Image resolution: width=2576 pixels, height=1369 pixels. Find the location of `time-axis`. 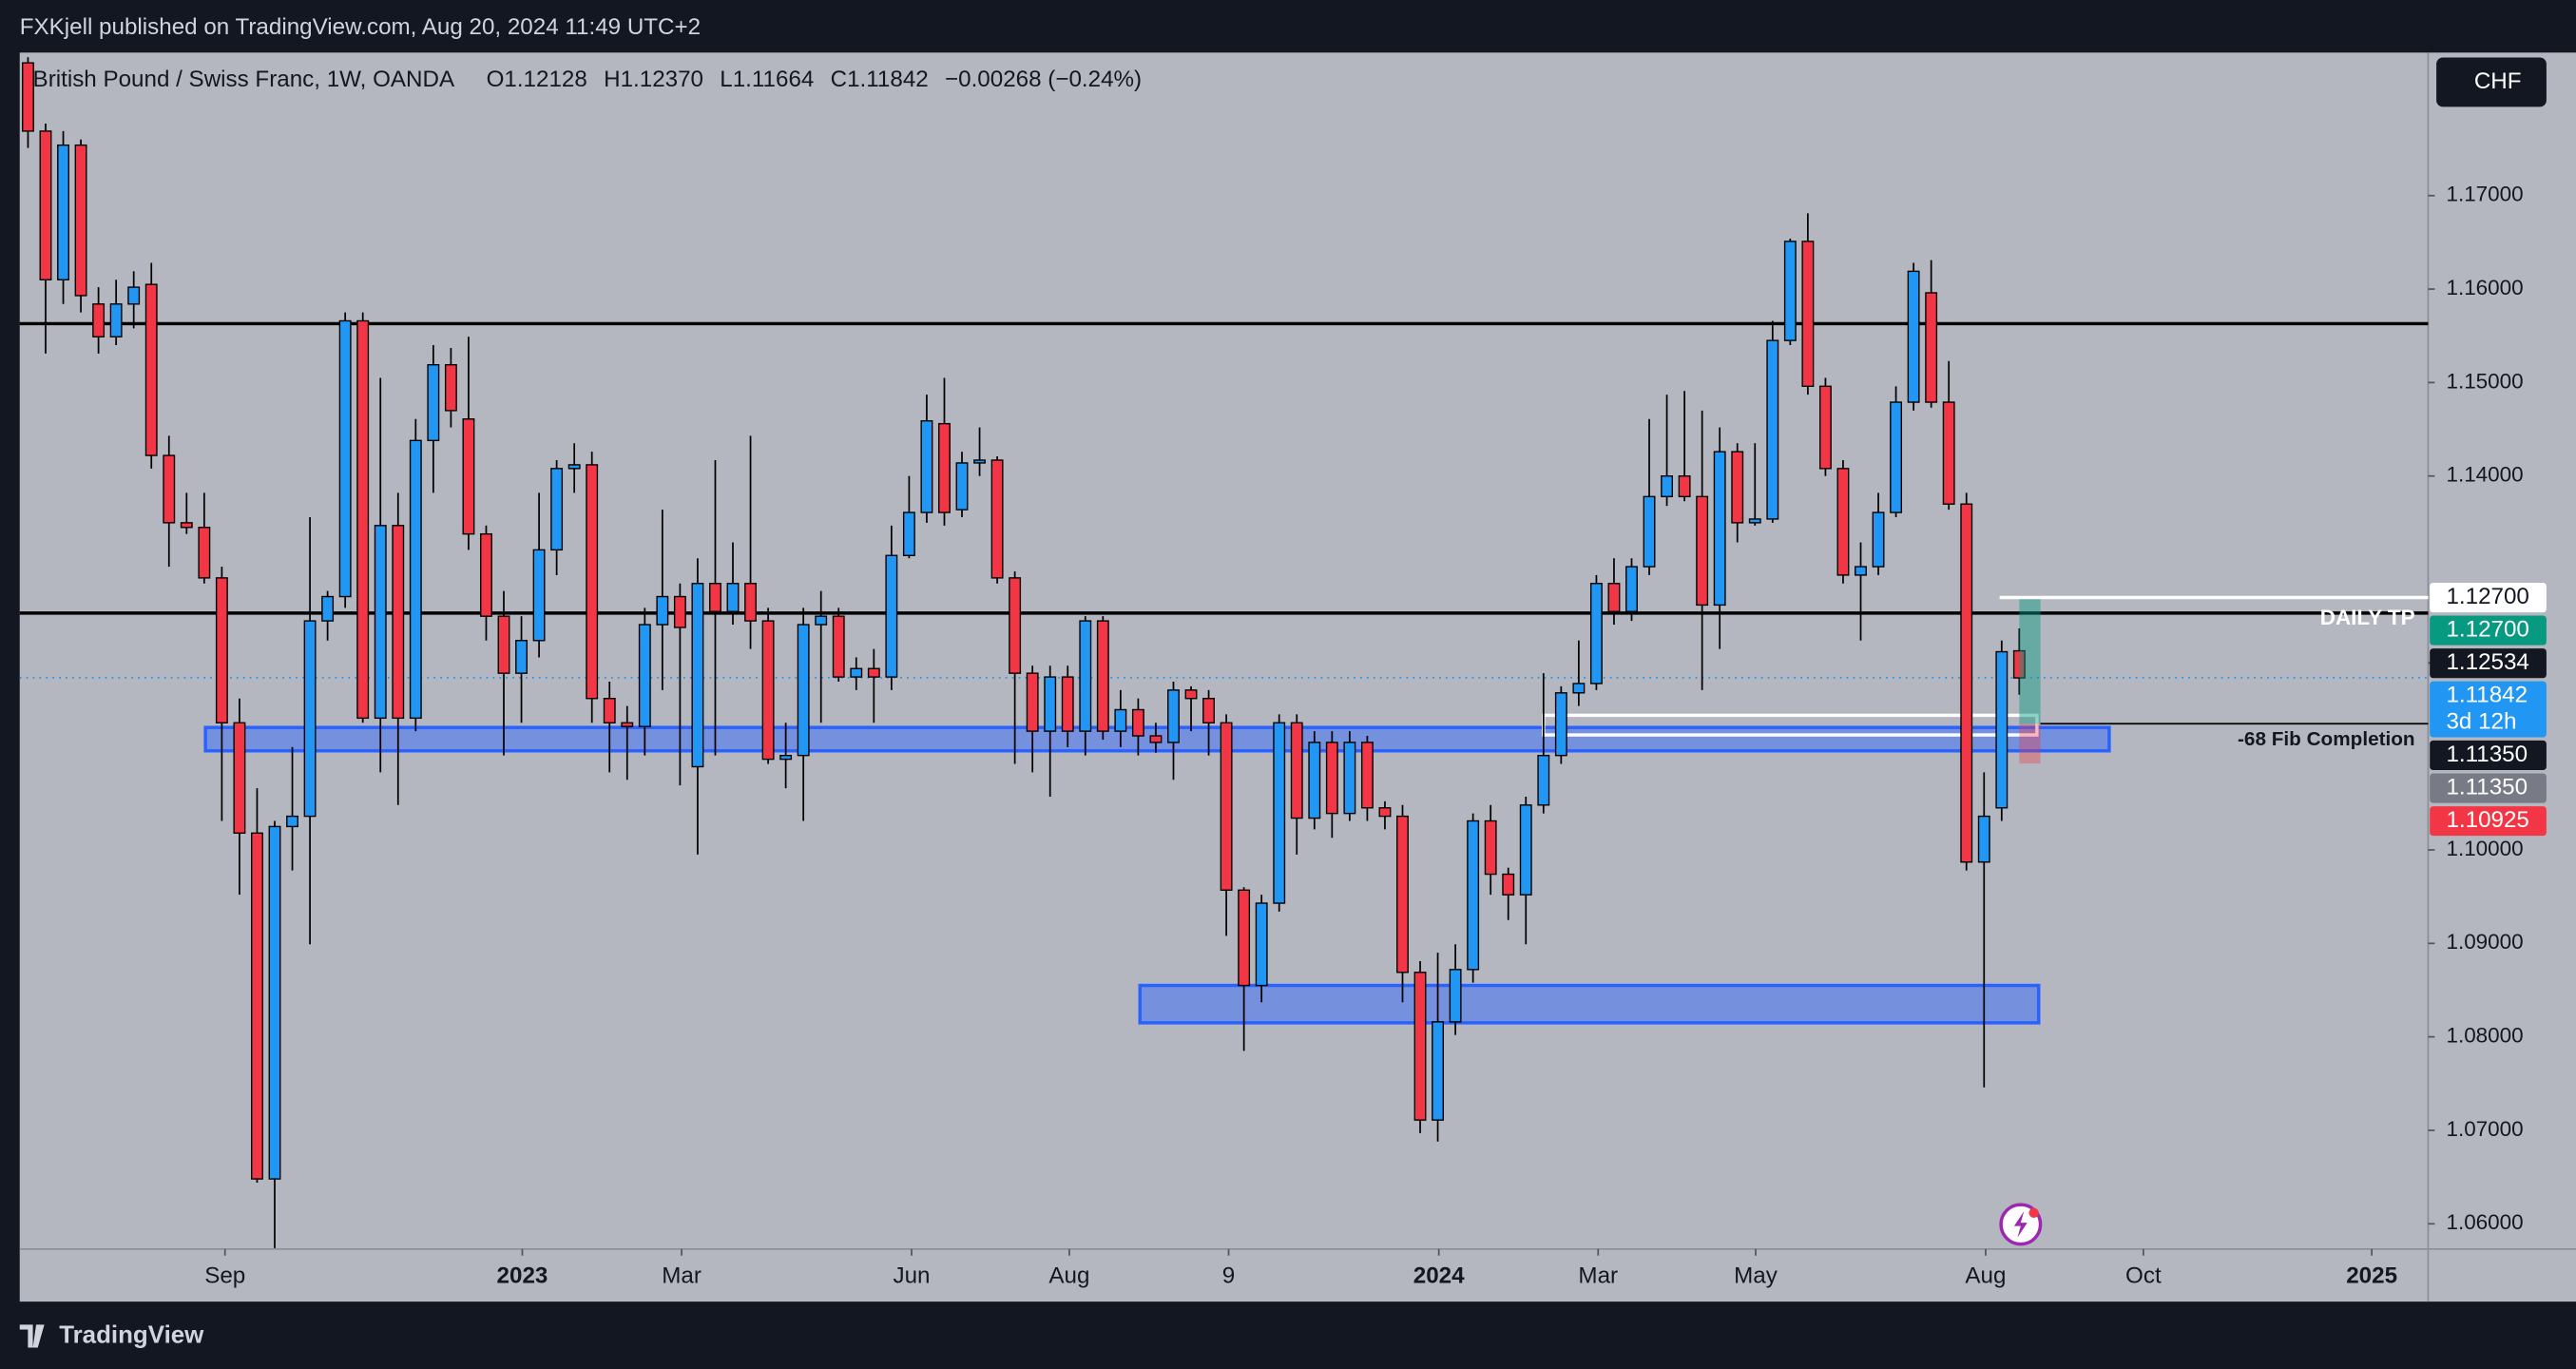

time-axis is located at coordinates (1224, 1275).